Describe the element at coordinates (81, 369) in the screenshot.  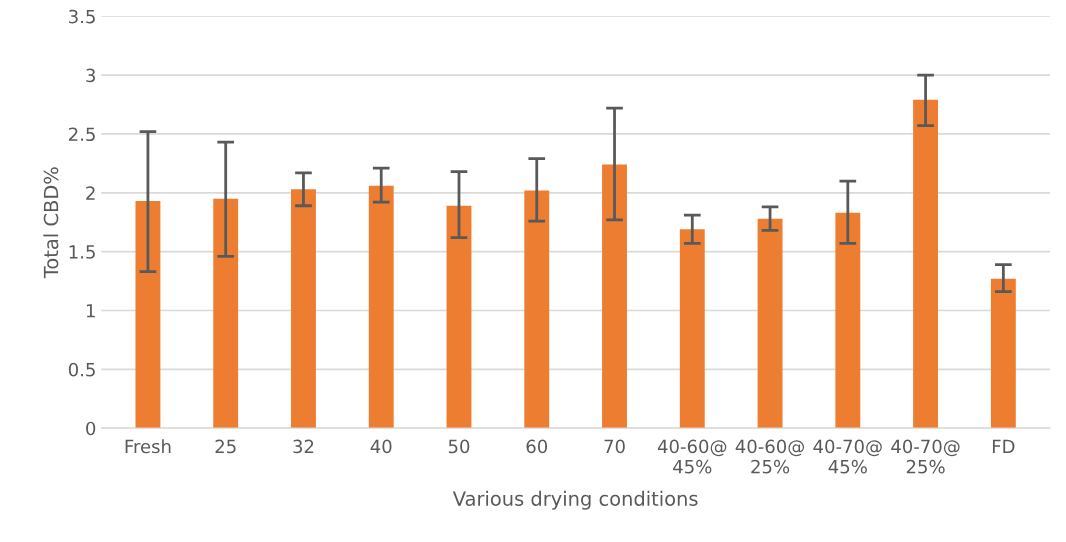
I see `y-tick-label: 0.5` at that location.